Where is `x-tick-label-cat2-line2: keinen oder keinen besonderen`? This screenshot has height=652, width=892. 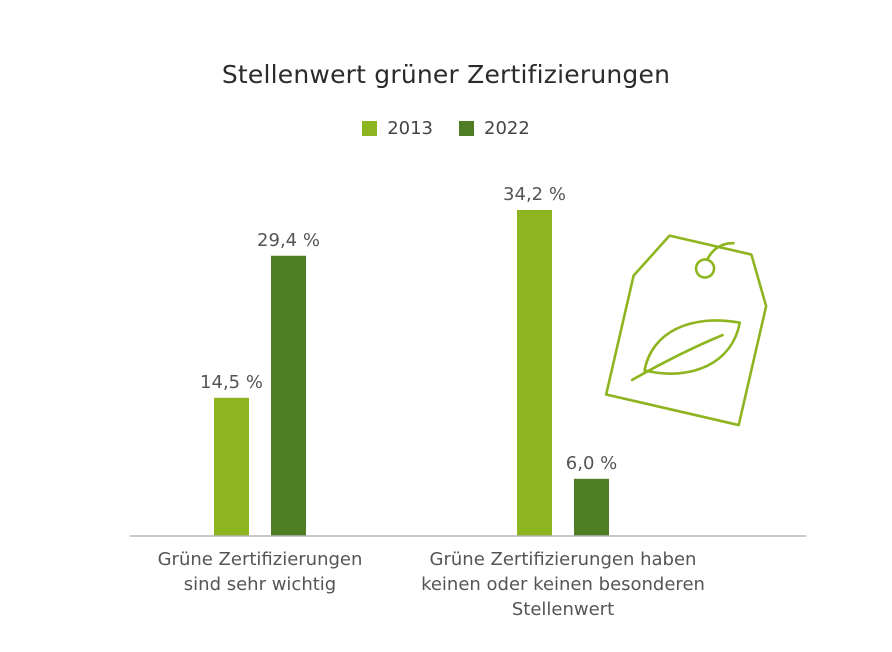 x-tick-label-cat2-line2: keinen oder keinen besonderen is located at coordinates (563, 584).